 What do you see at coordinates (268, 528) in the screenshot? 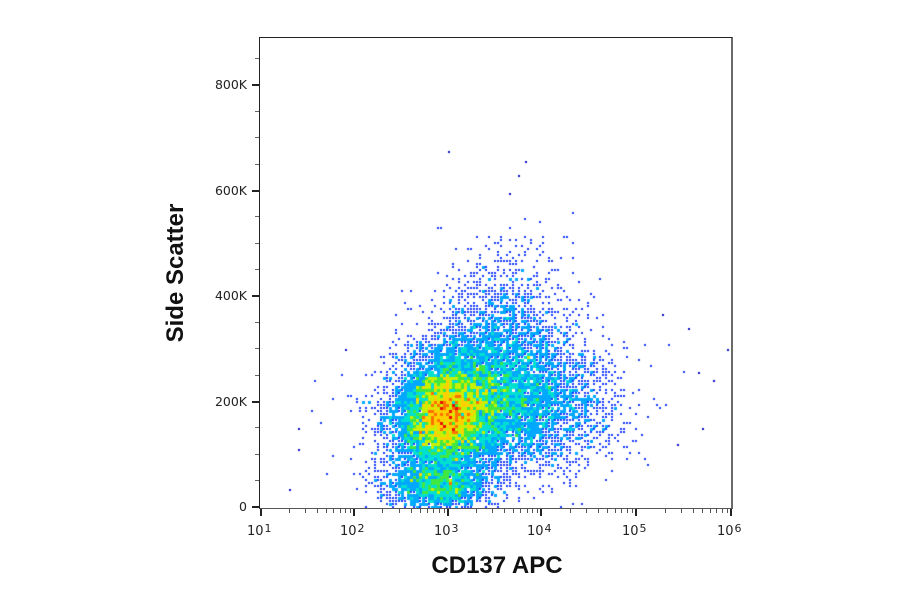
I see `x-tick-exponent: 1` at bounding box center [268, 528].